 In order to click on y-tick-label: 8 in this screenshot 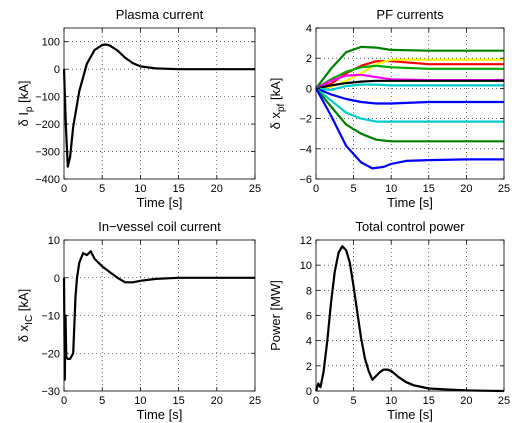, I will do `click(309, 291)`.